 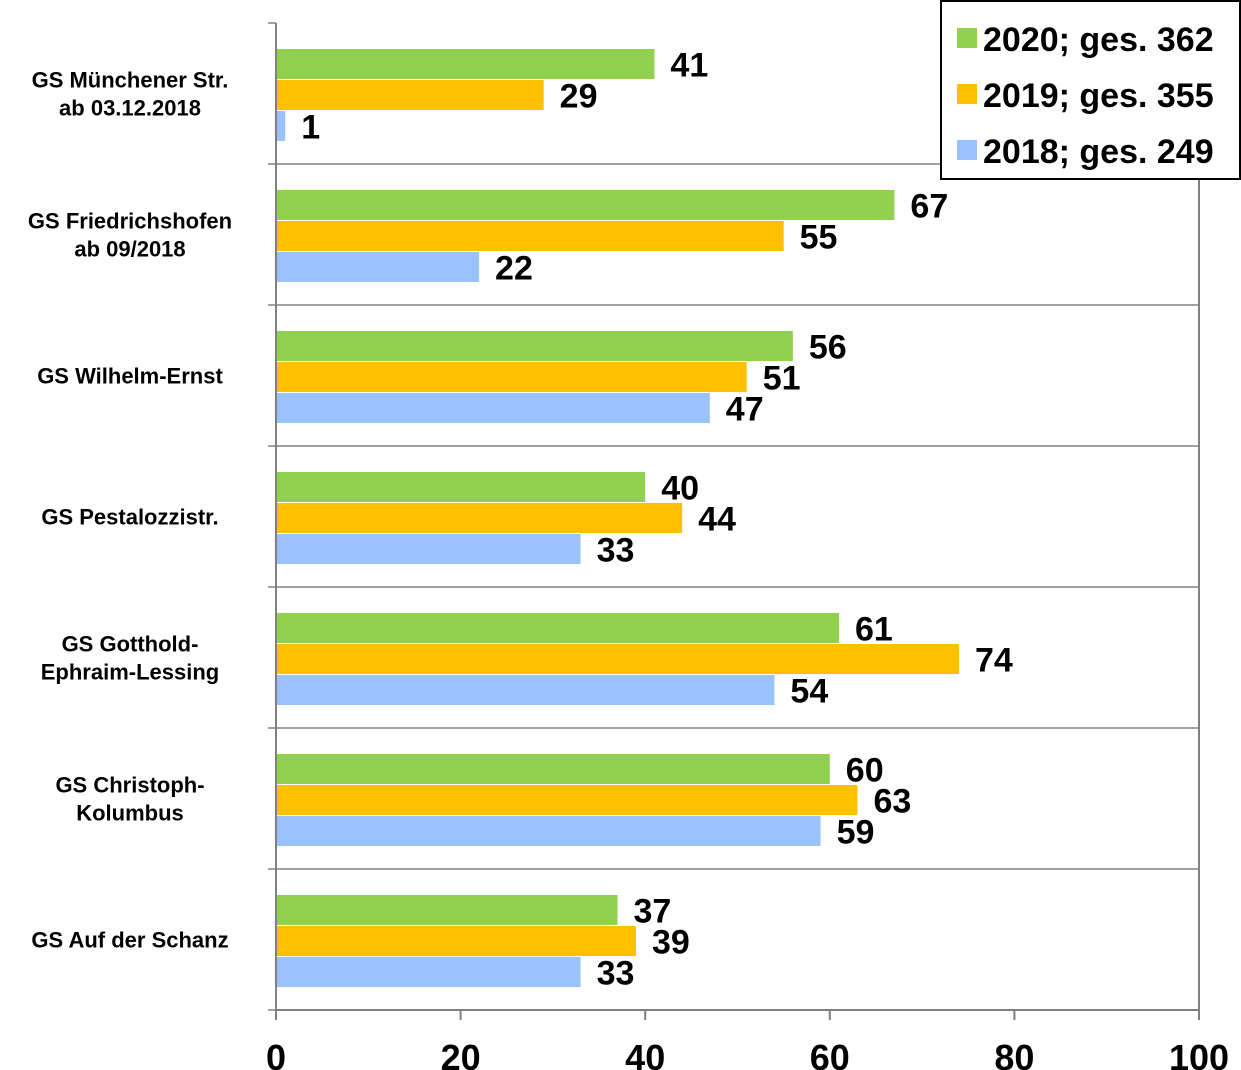 What do you see at coordinates (745, 410) in the screenshot?
I see `value-label: 47` at bounding box center [745, 410].